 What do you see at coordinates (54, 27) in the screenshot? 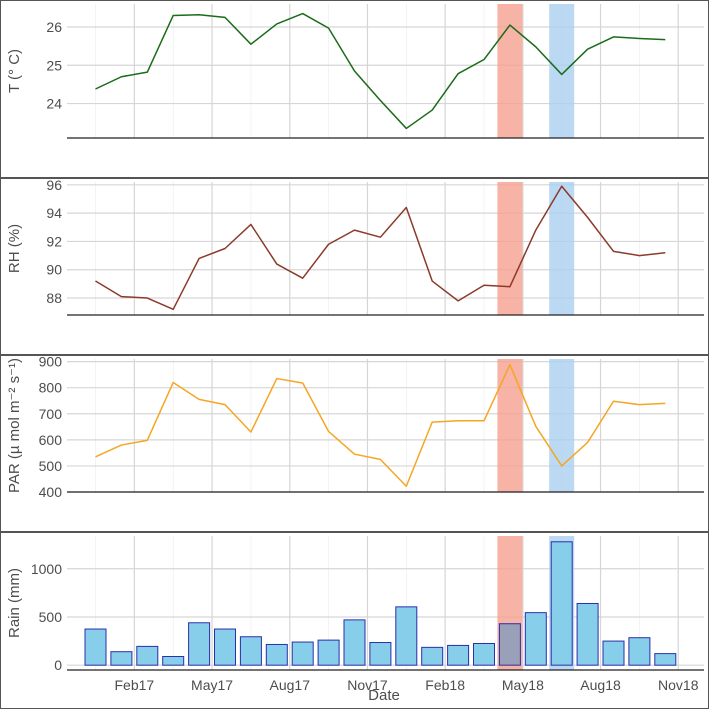
I see `y-tick-label: 26` at bounding box center [54, 27].